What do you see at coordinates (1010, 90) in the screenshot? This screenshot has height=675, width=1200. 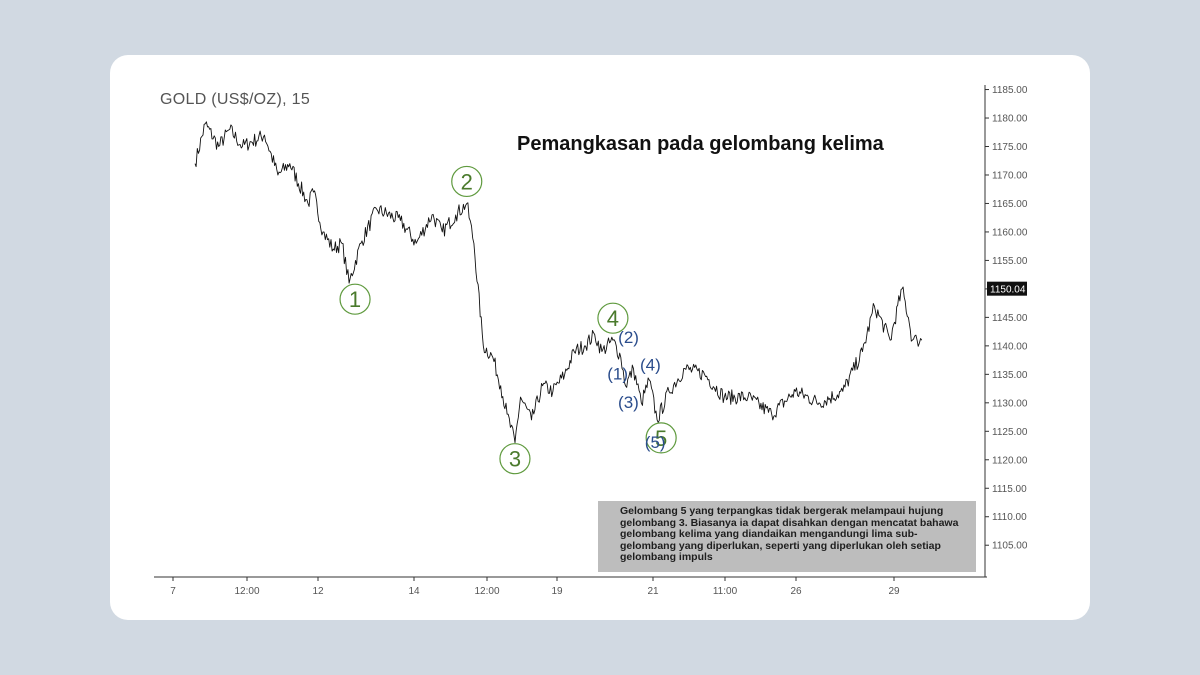 I see `y-tick-label: 1185.00` at bounding box center [1010, 90].